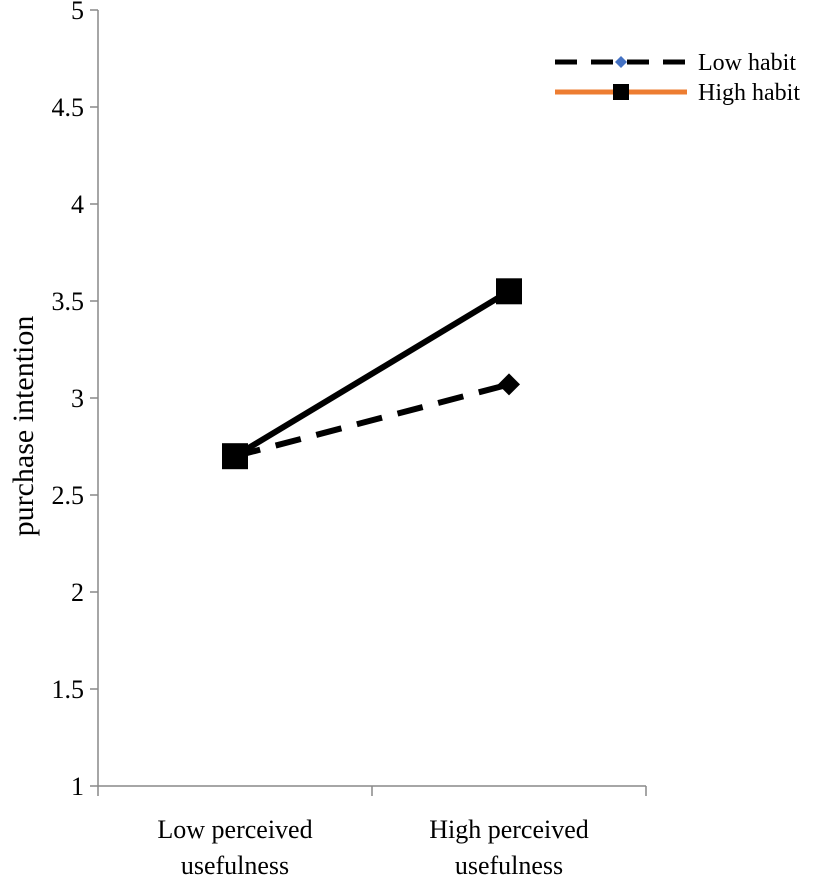  I want to click on legend-label: Low habit, so click(747, 63).